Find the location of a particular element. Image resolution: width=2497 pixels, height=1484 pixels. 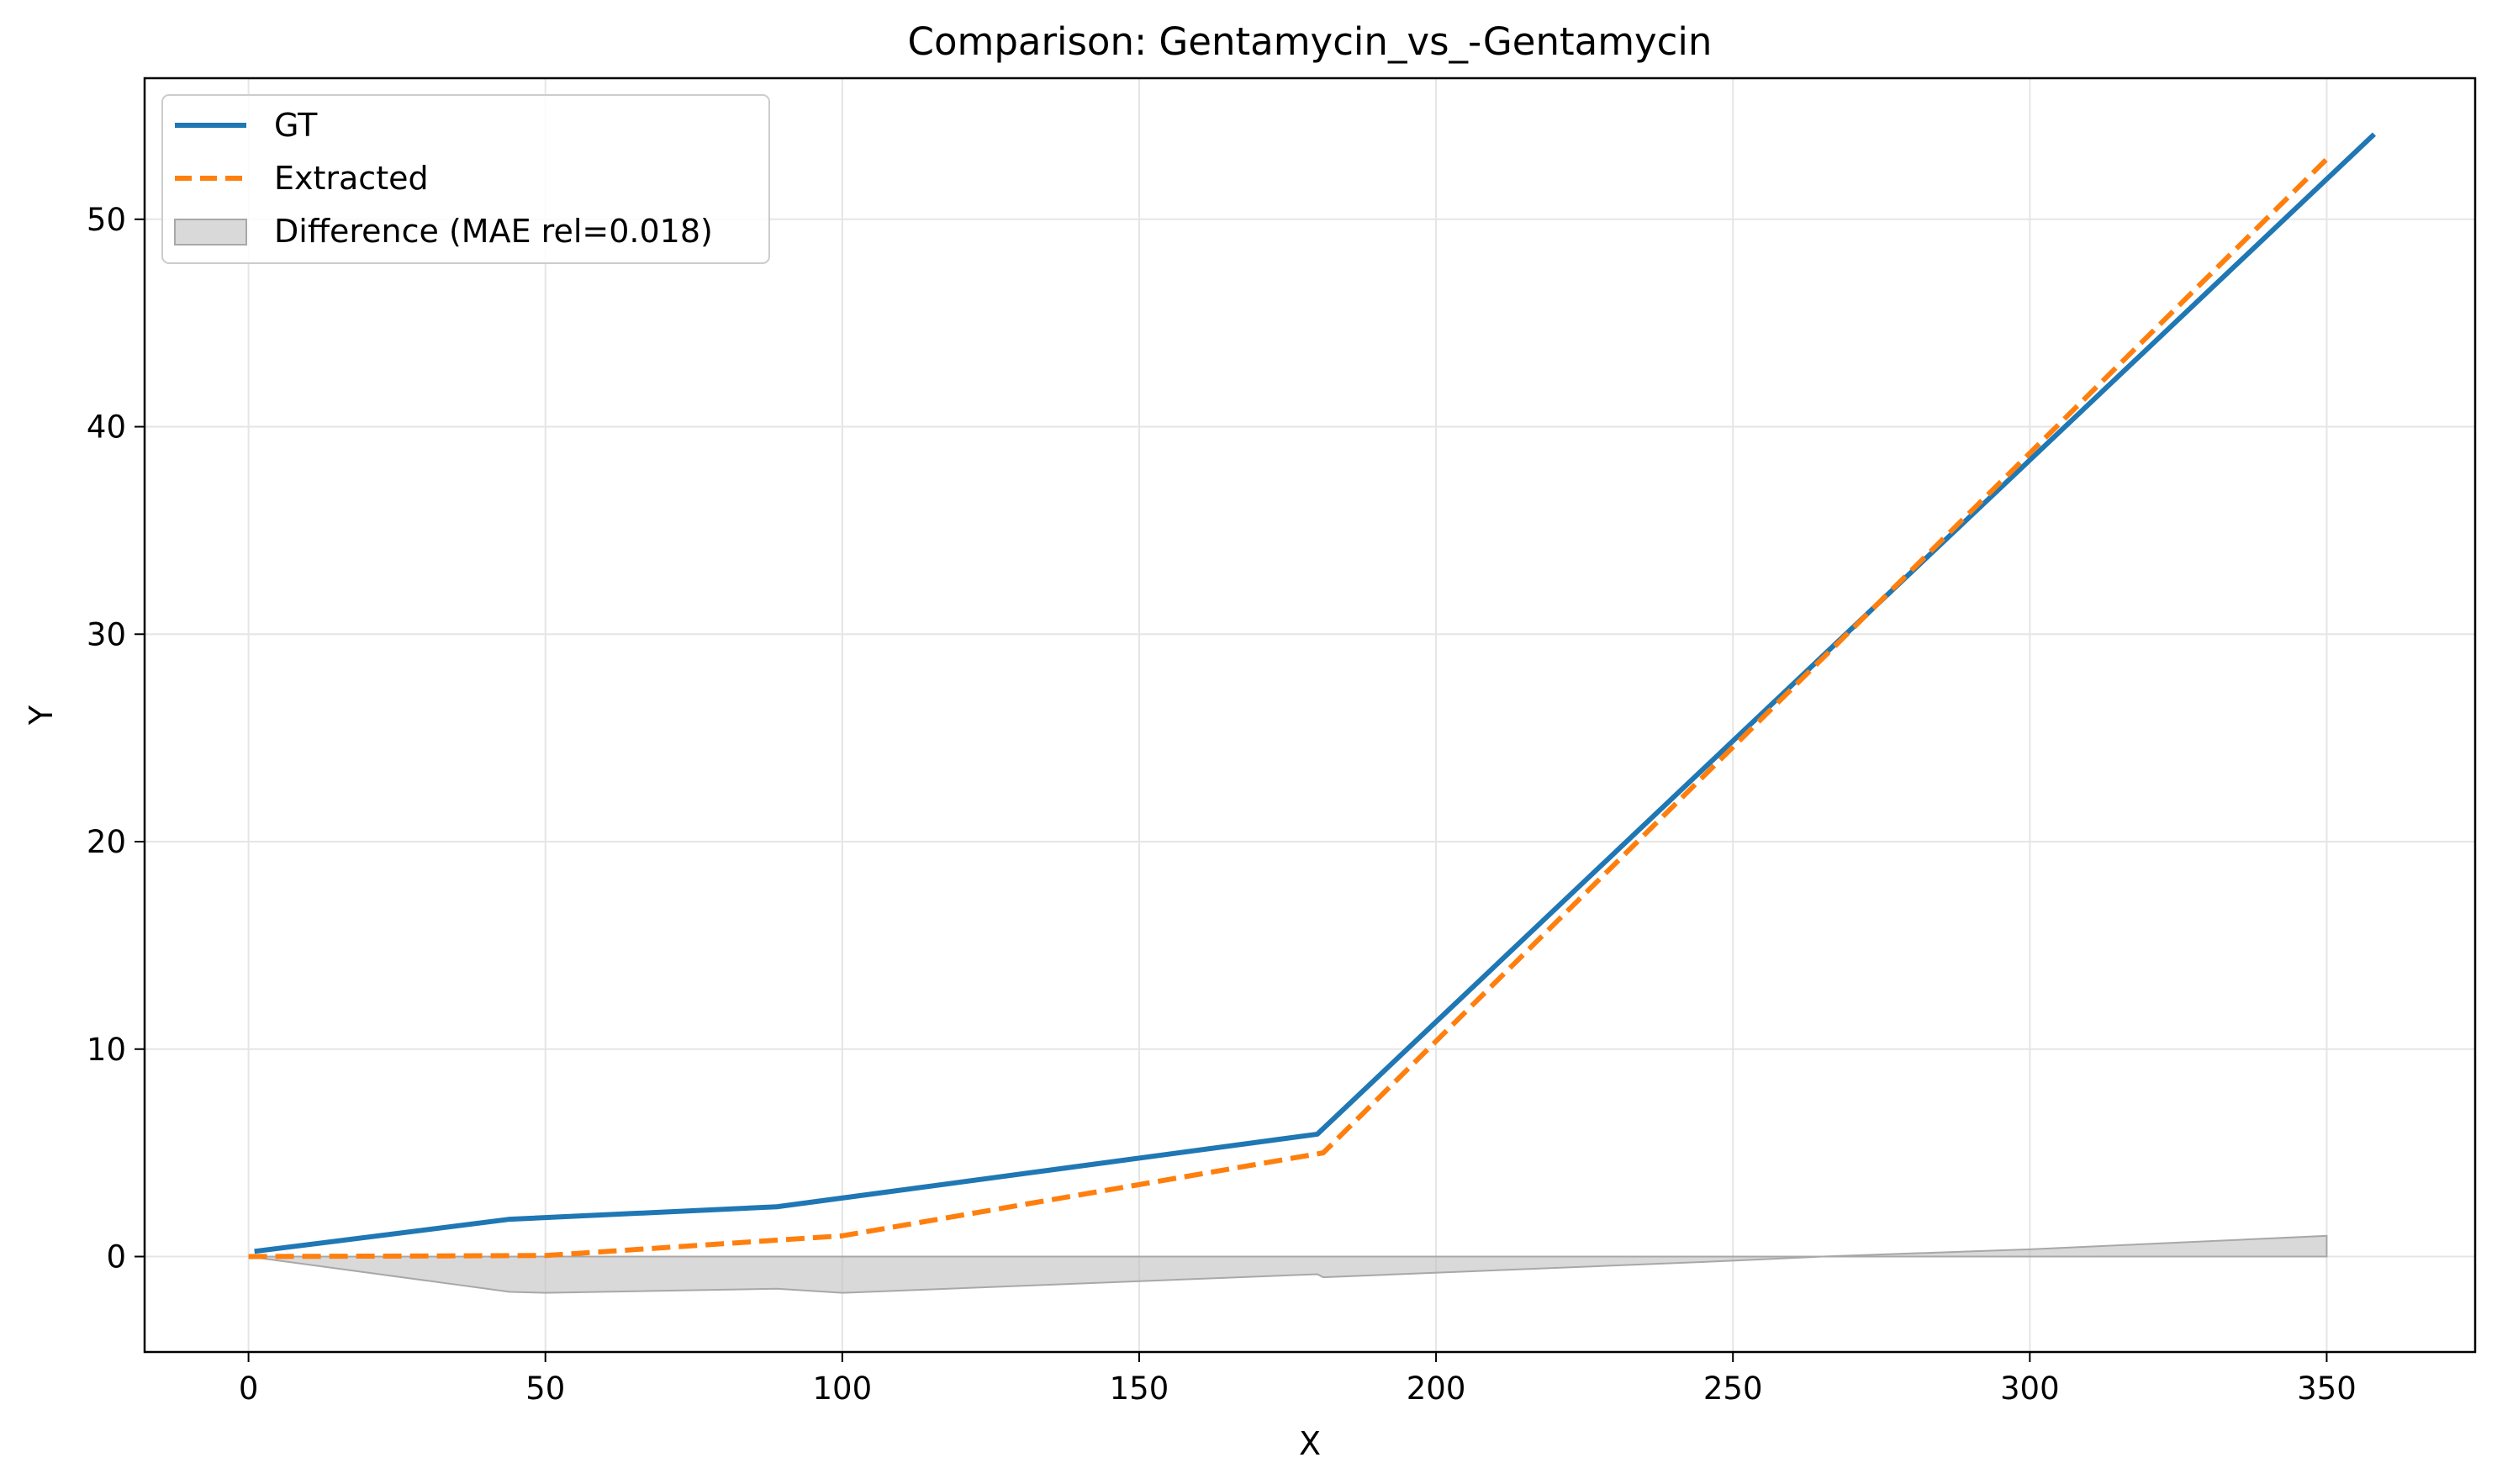

difference-layer is located at coordinates (1288, 1264).